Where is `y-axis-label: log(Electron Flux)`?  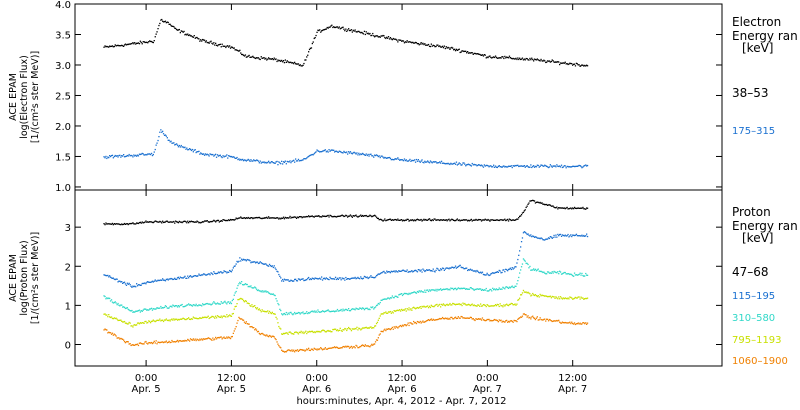 y-axis-label: log(Electron Flux) is located at coordinates (24, 97).